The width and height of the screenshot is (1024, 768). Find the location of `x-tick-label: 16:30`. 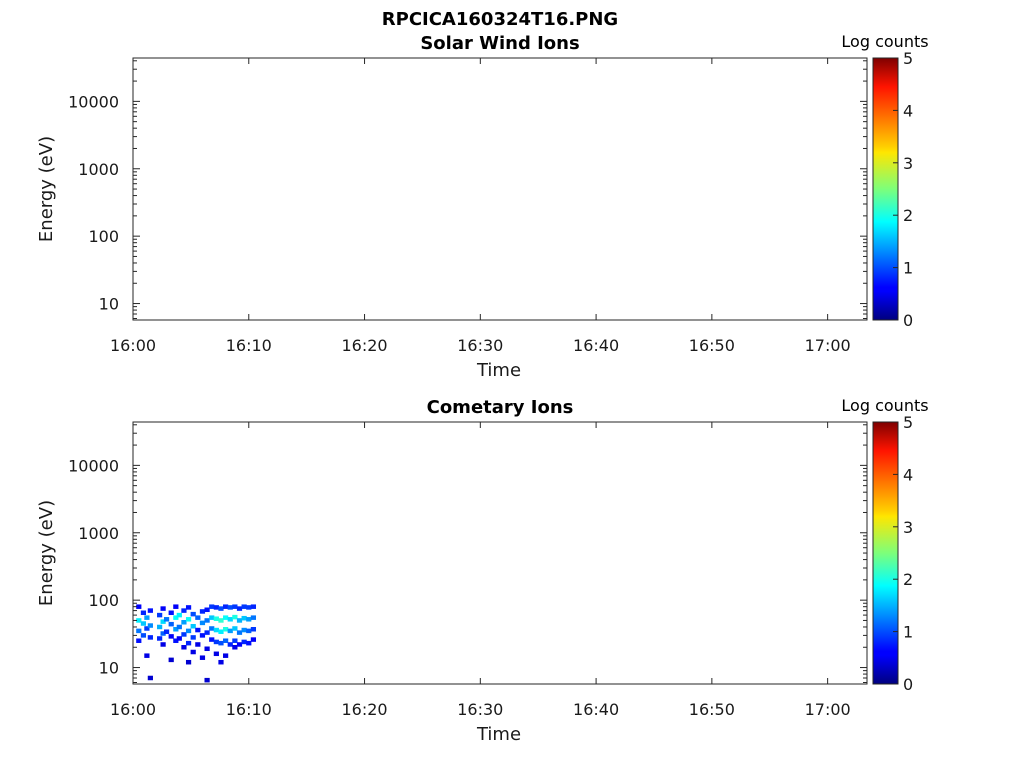

x-tick-label: 16:30 is located at coordinates (480, 345).